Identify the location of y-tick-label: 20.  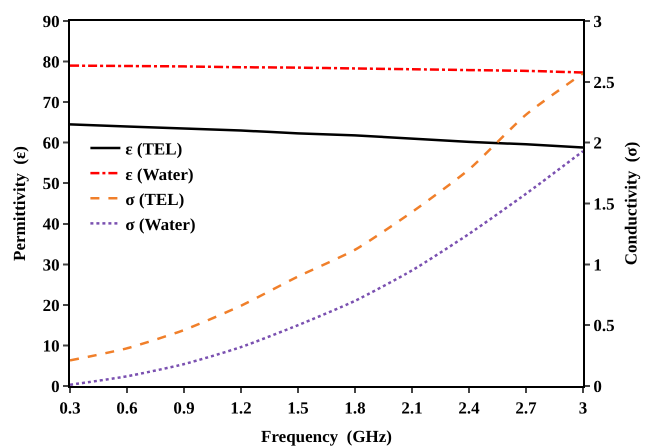
(51, 305).